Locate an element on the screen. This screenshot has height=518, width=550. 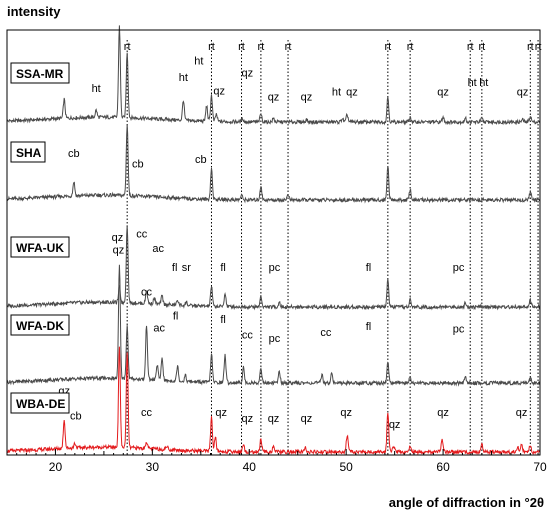
x-tick-label: 70 is located at coordinates (540, 467).